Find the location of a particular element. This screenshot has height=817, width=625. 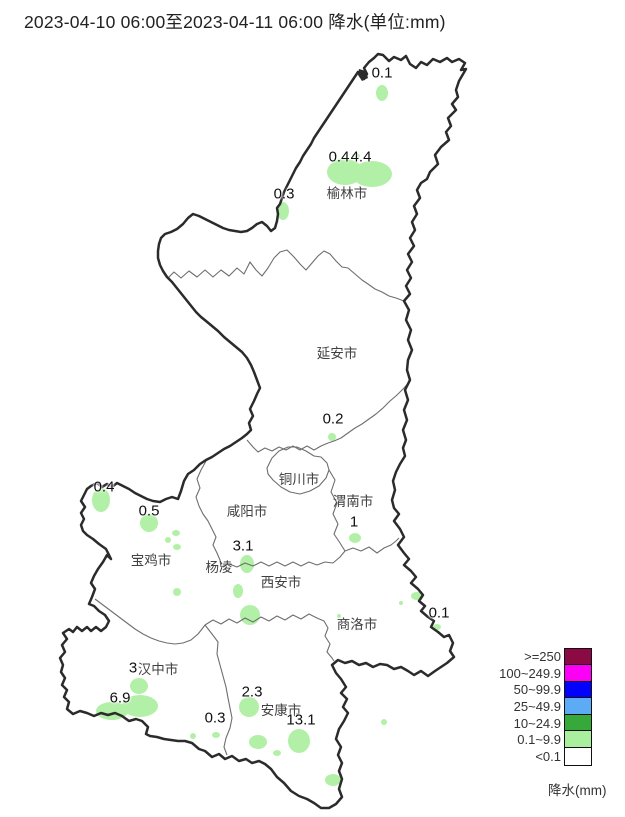

border-baoji-hanzhong is located at coordinates (150, 621).